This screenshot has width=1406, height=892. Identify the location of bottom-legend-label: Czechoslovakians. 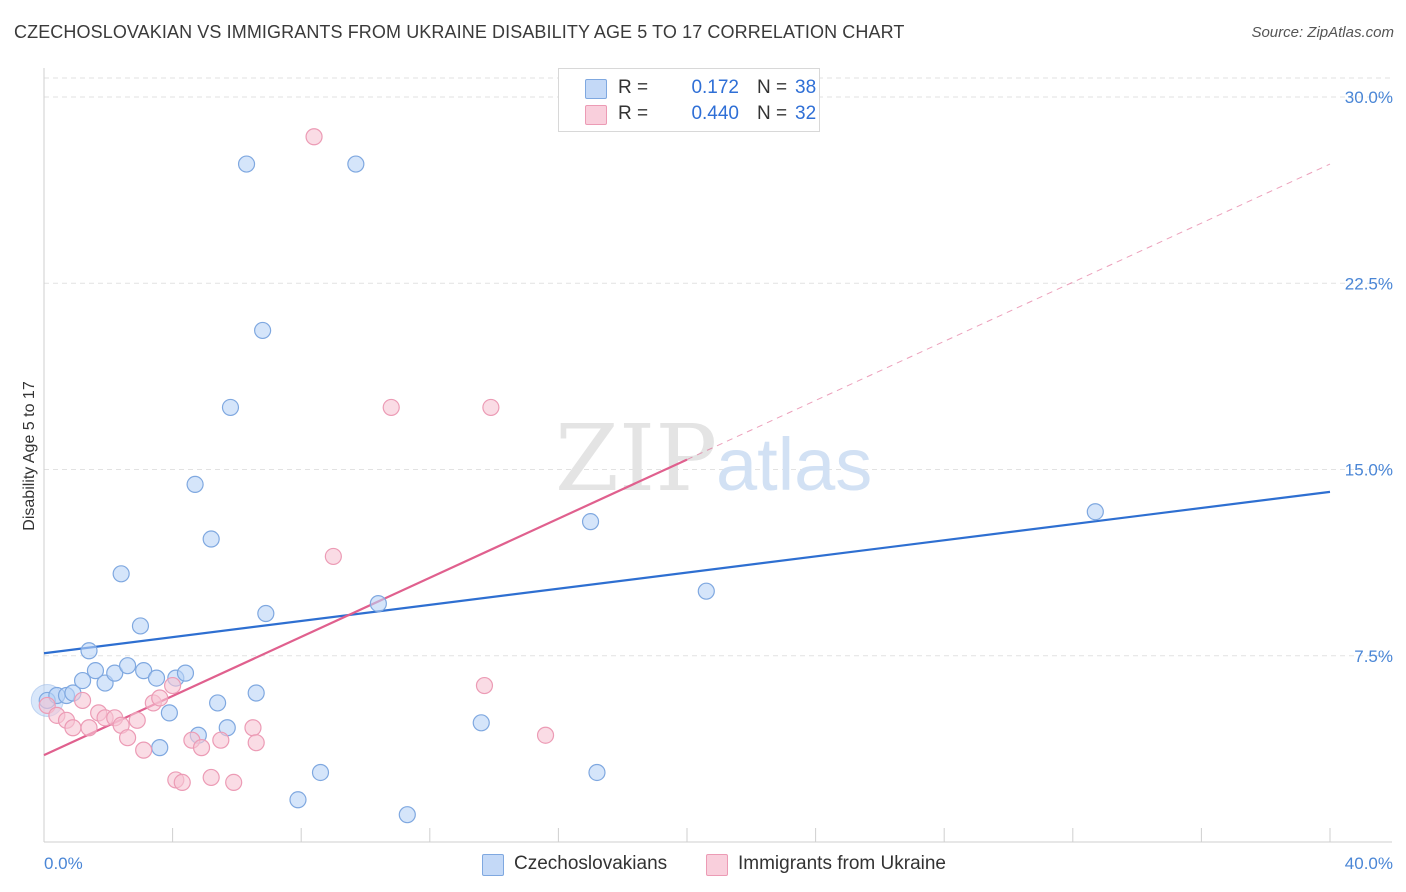
(591, 863).